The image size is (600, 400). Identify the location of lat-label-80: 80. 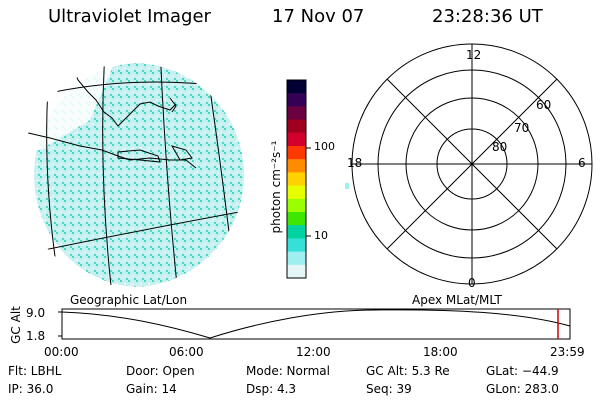
(500, 147).